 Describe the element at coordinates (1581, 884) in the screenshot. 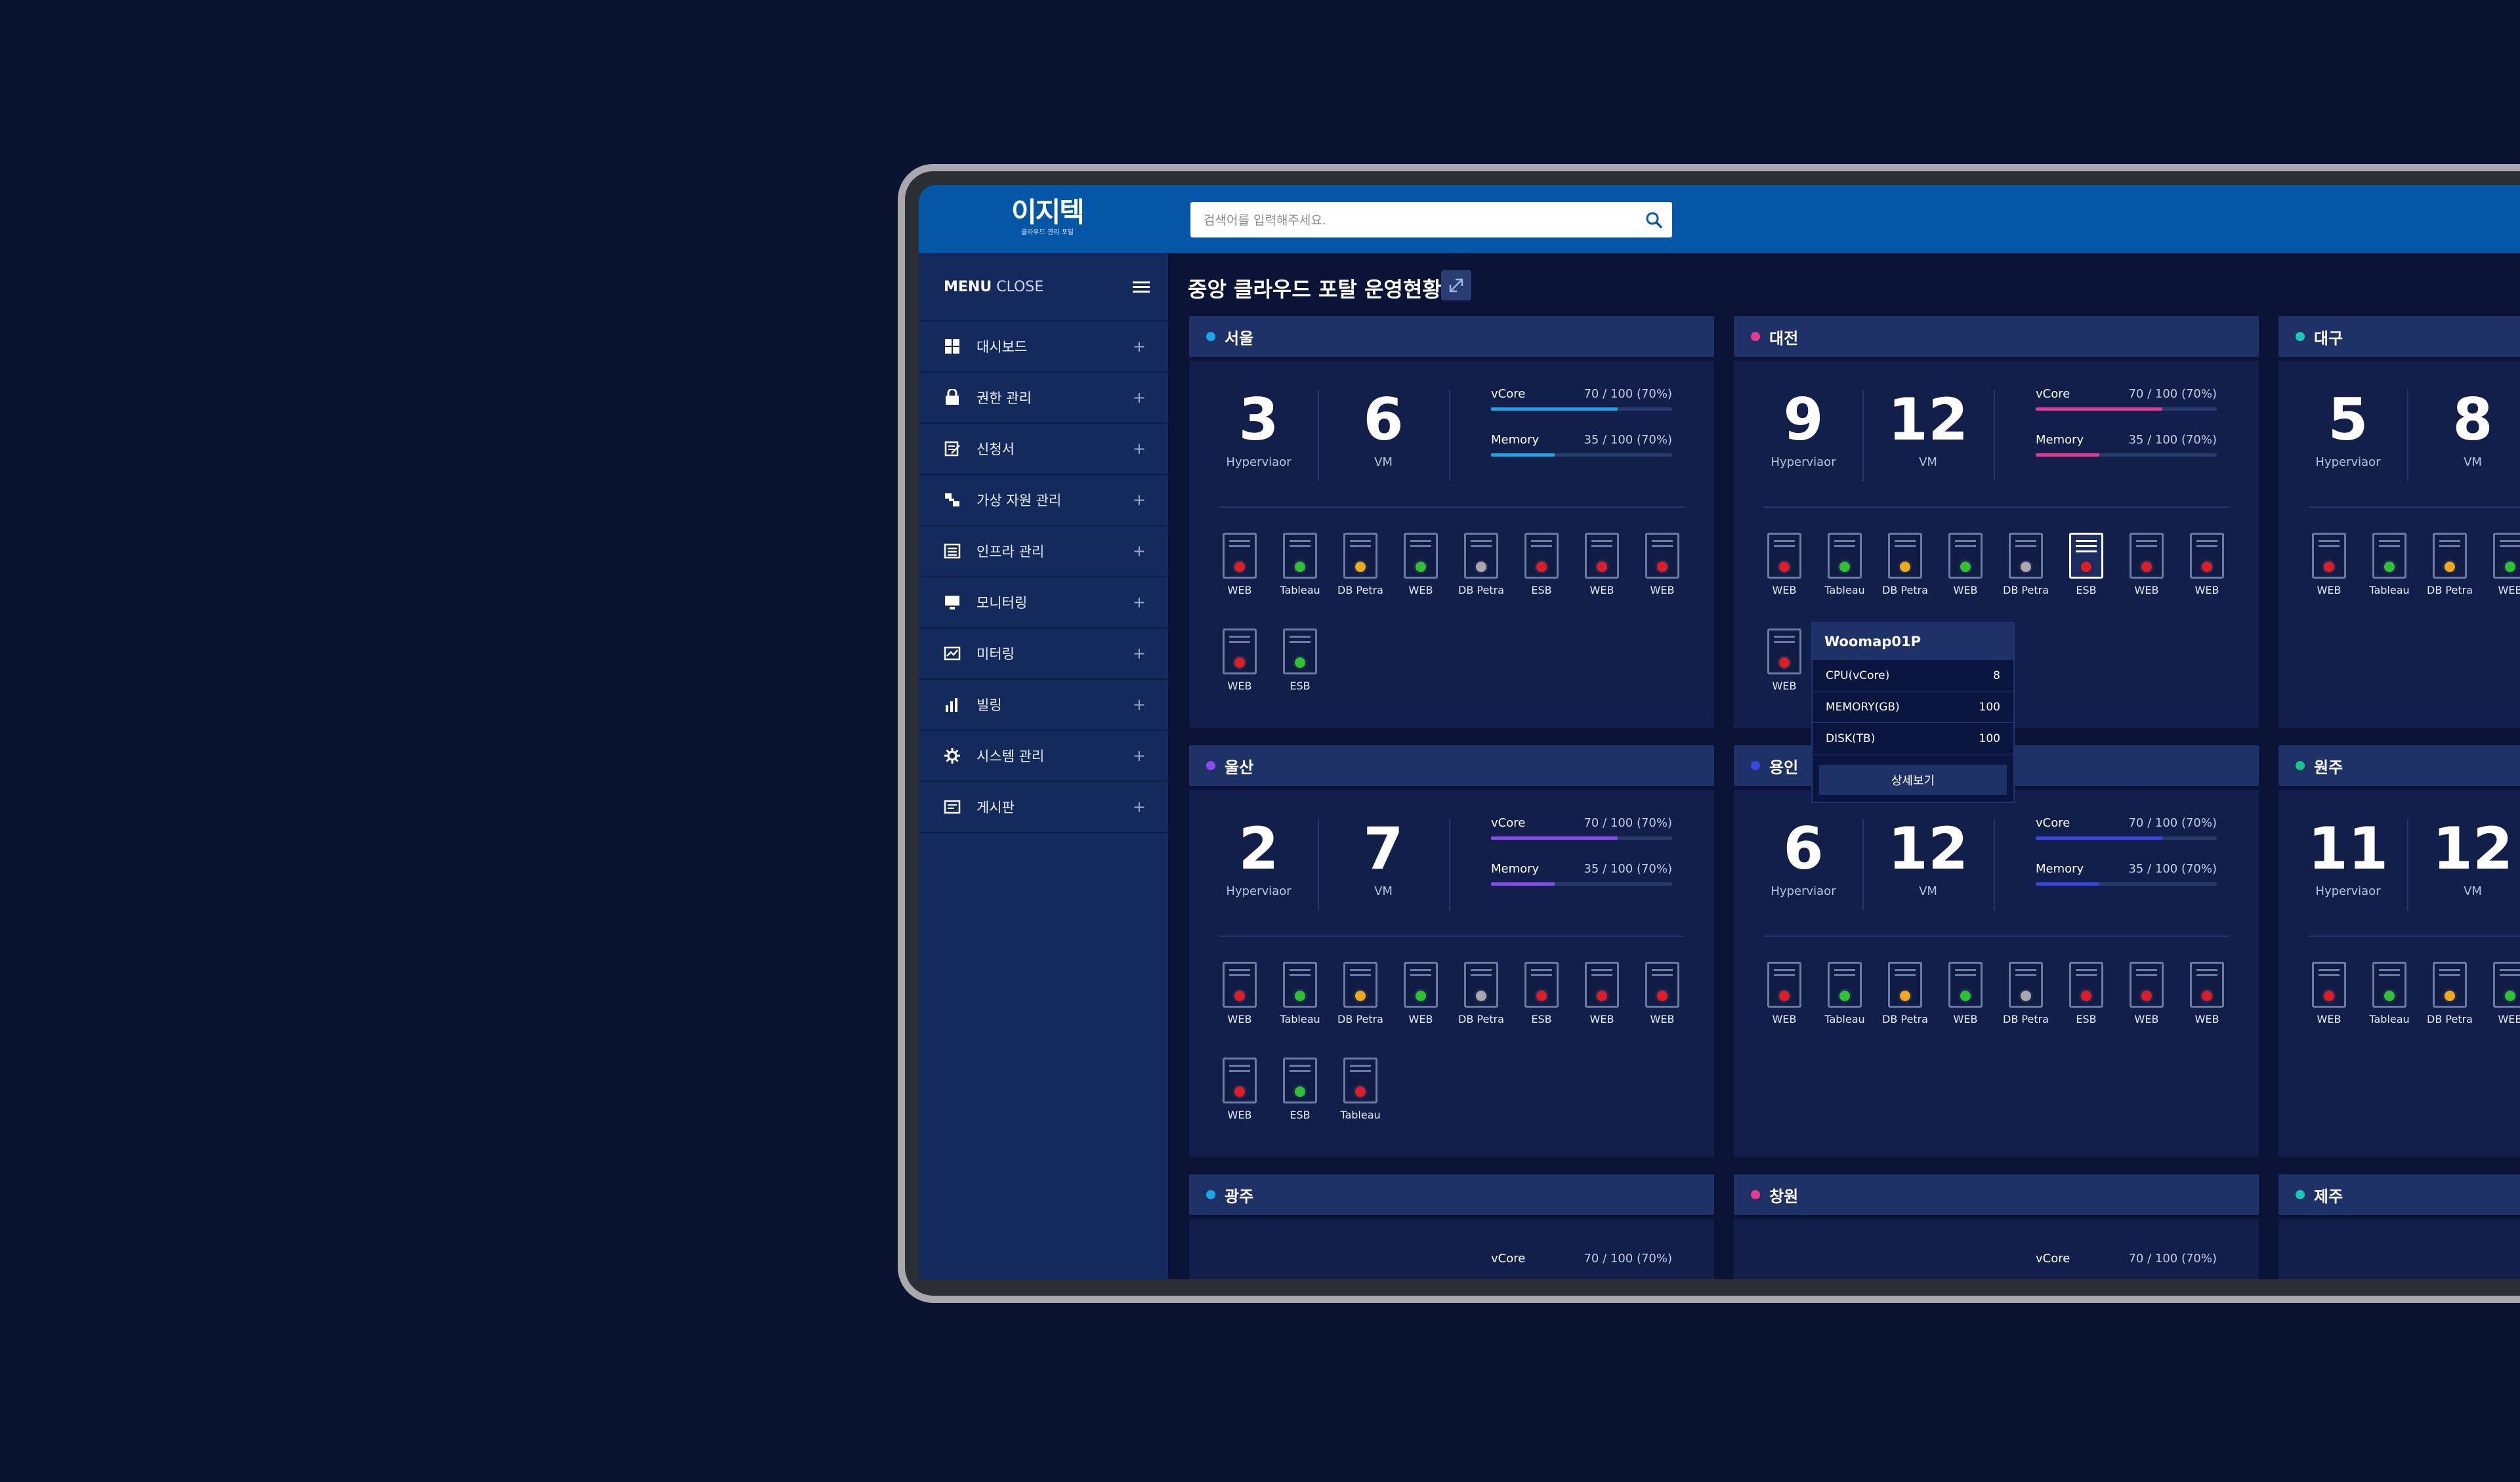

I see `memory-bar` at that location.